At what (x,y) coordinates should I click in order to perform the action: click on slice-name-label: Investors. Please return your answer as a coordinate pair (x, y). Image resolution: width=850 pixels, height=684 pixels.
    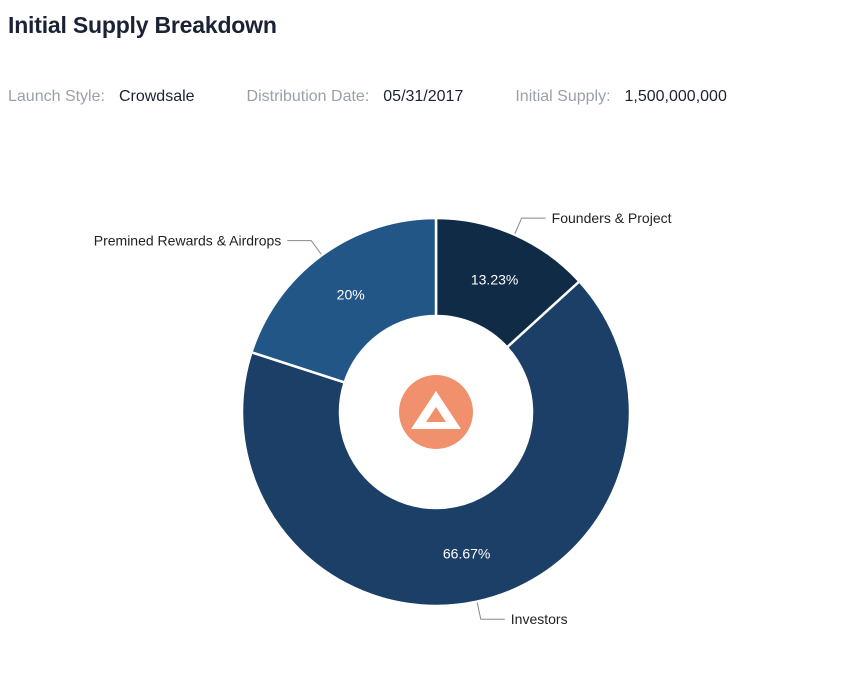
    Looking at the image, I should click on (539, 619).